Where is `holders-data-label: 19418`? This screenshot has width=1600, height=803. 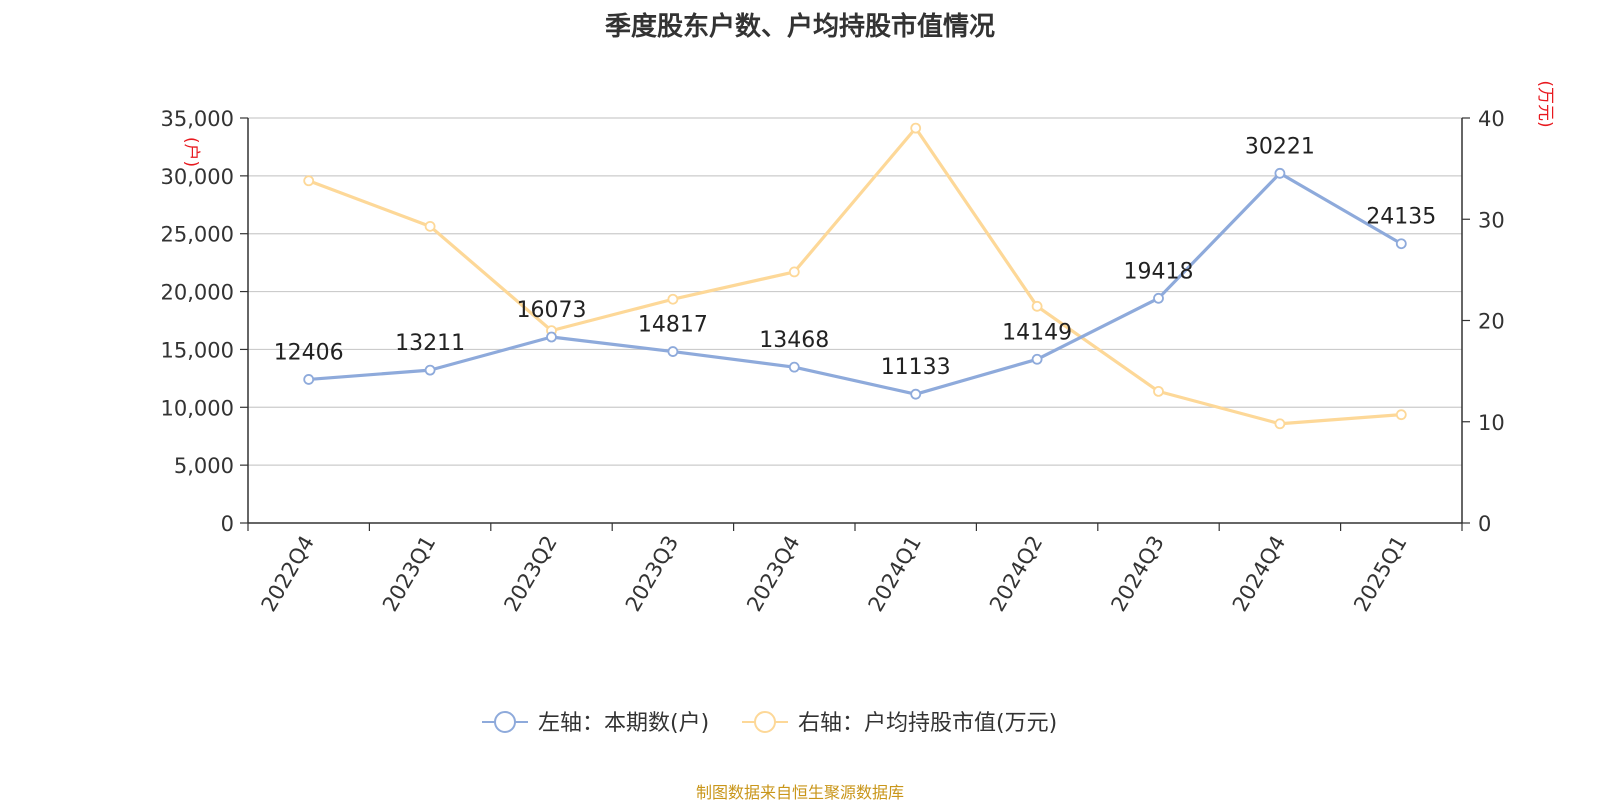 holders-data-label: 19418 is located at coordinates (1159, 271).